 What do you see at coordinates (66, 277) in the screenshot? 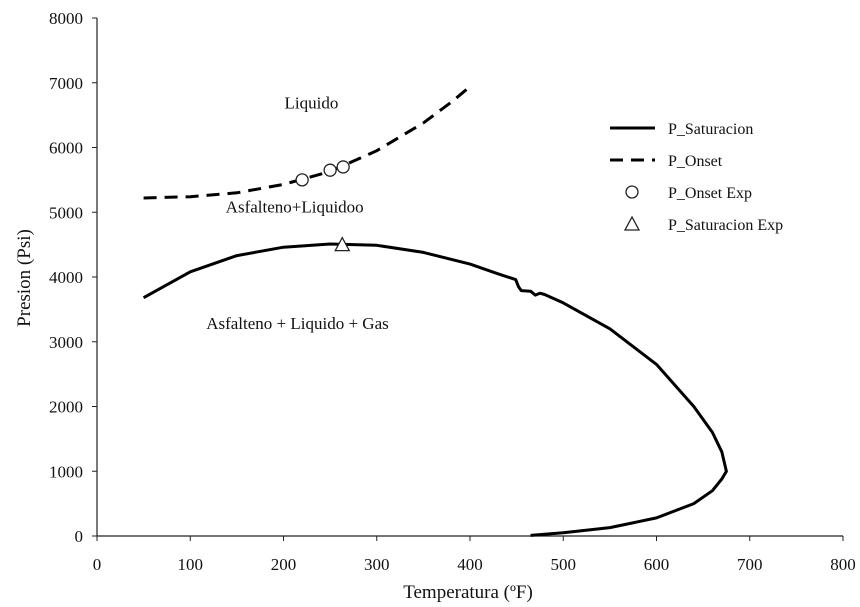
I see `y-tick-label: 4000` at bounding box center [66, 277].